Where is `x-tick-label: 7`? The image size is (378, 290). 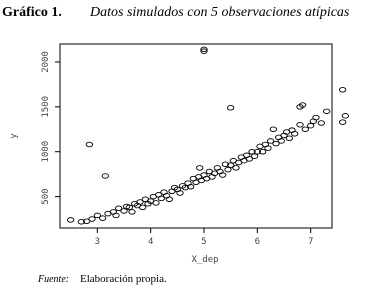 x-tick-label: 7 is located at coordinates (310, 242).